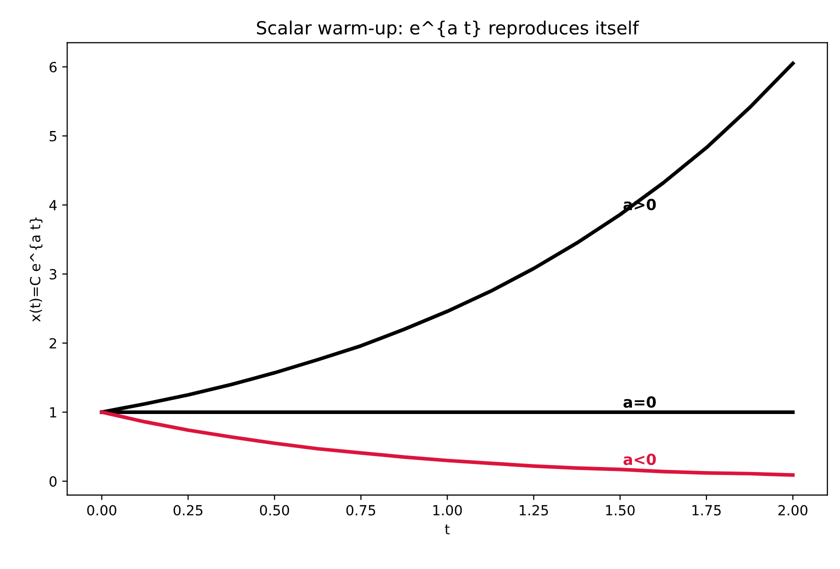 Image resolution: width=840 pixels, height=569 pixels. Describe the element at coordinates (36, 269) in the screenshot. I see `y-axis-title: x(t)=C e^{a t}` at that location.